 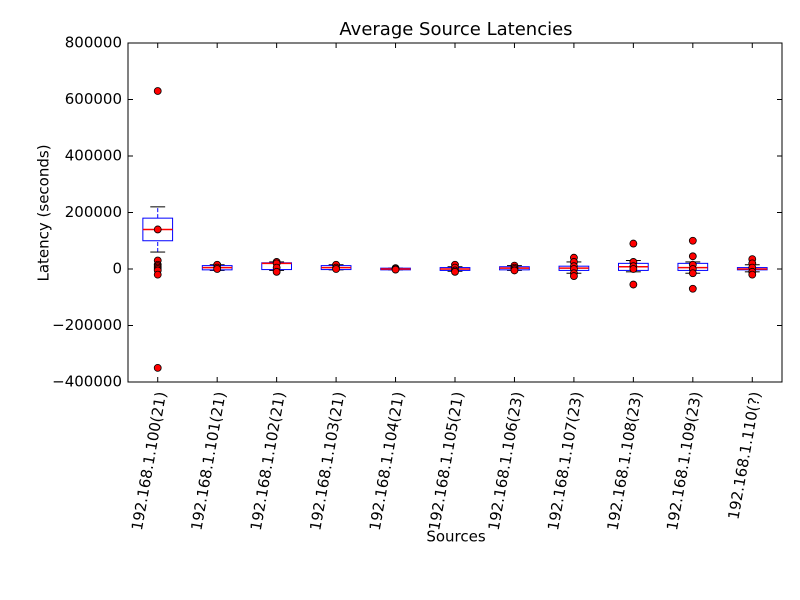 What do you see at coordinates (117, 269) in the screenshot?
I see `y-tick-label: 0` at bounding box center [117, 269].